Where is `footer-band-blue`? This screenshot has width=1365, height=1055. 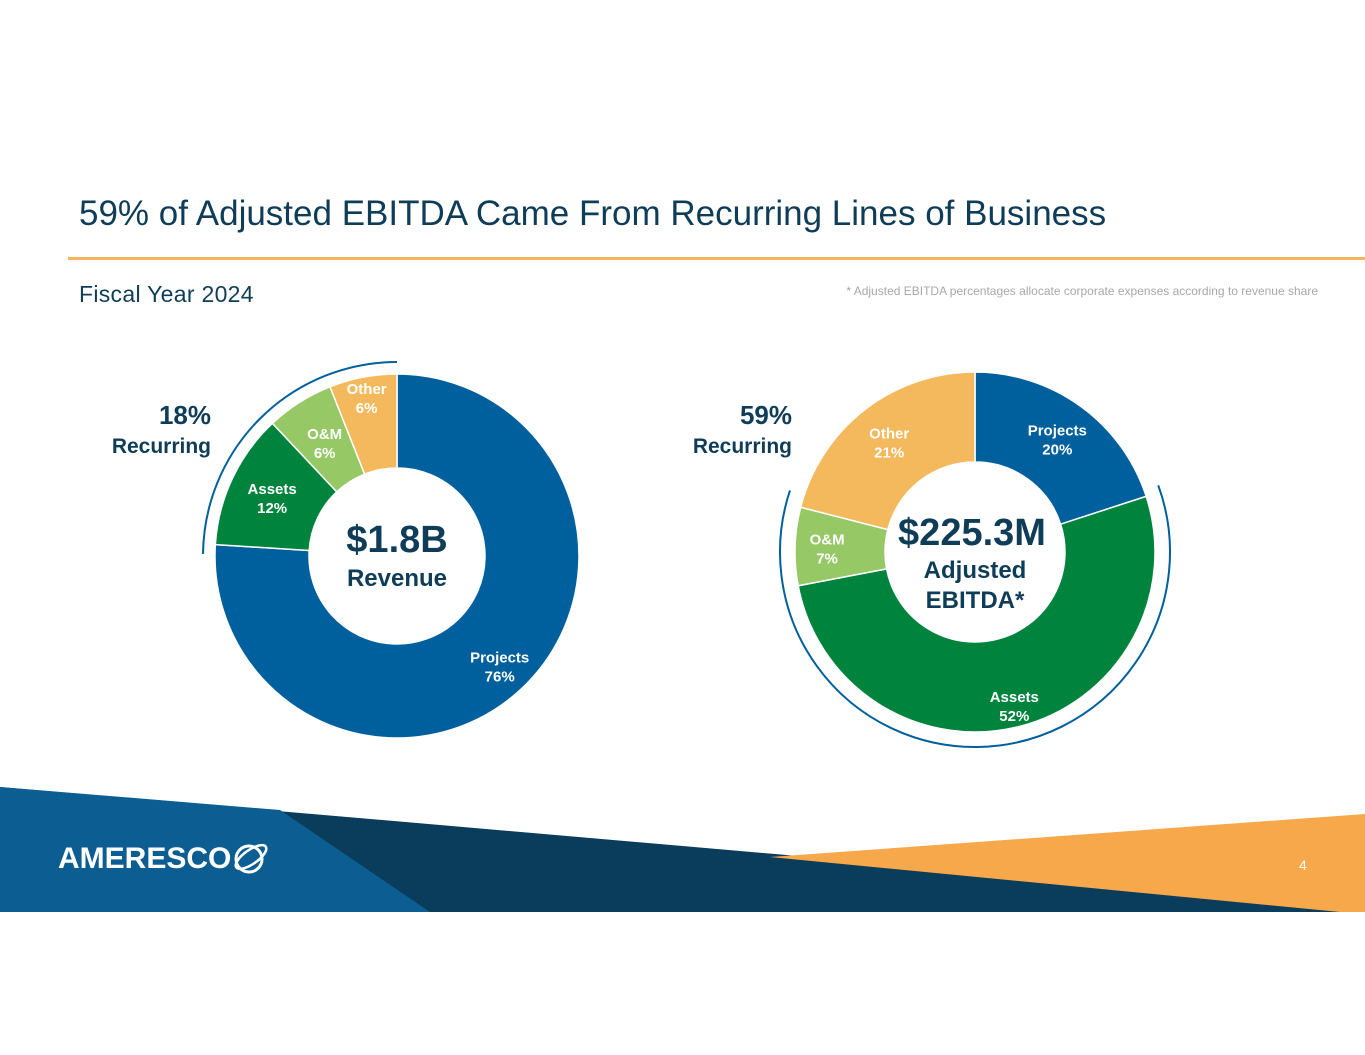
footer-band-blue is located at coordinates (215, 849).